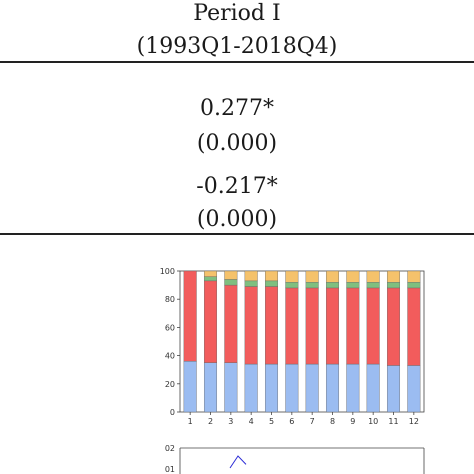 Image resolution: width=474 pixels, height=474 pixels. What do you see at coordinates (237, 62) in the screenshot?
I see `table-top-rule` at bounding box center [237, 62].